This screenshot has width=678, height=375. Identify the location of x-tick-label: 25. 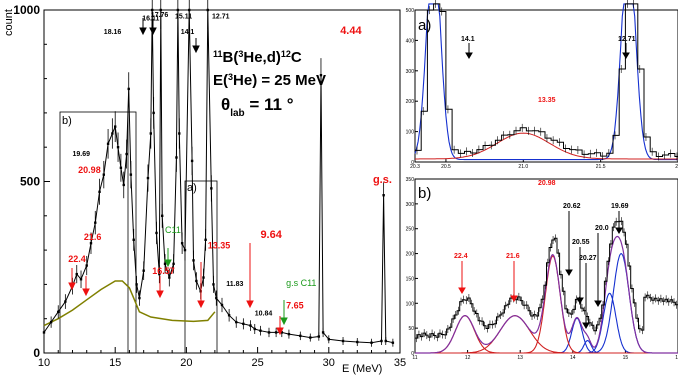
(257, 363).